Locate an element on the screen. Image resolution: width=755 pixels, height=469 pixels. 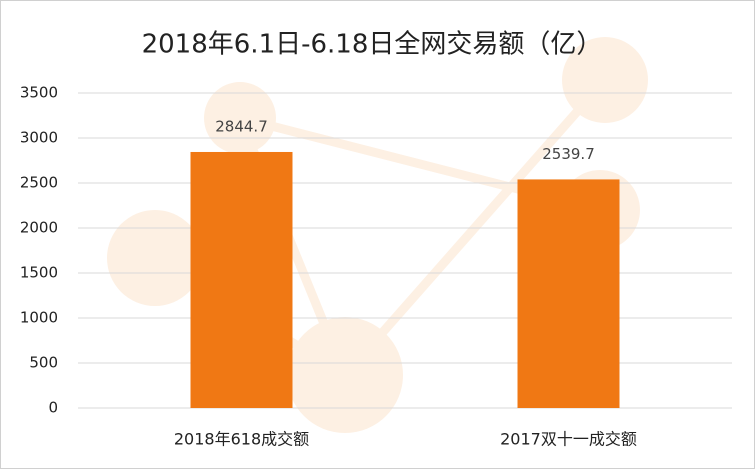
y-tick-label: 0 is located at coordinates (53, 408).